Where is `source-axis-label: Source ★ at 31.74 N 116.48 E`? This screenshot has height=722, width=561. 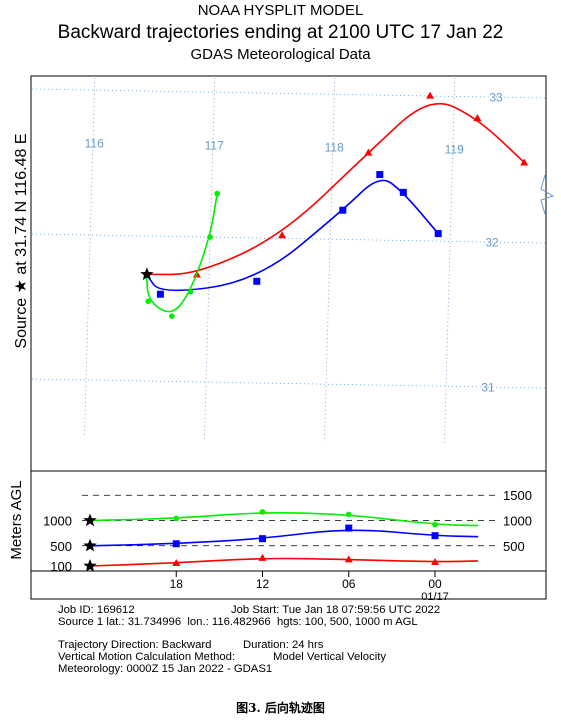
source-axis-label: Source ★ at 31.74 N 116.48 E is located at coordinates (22, 241).